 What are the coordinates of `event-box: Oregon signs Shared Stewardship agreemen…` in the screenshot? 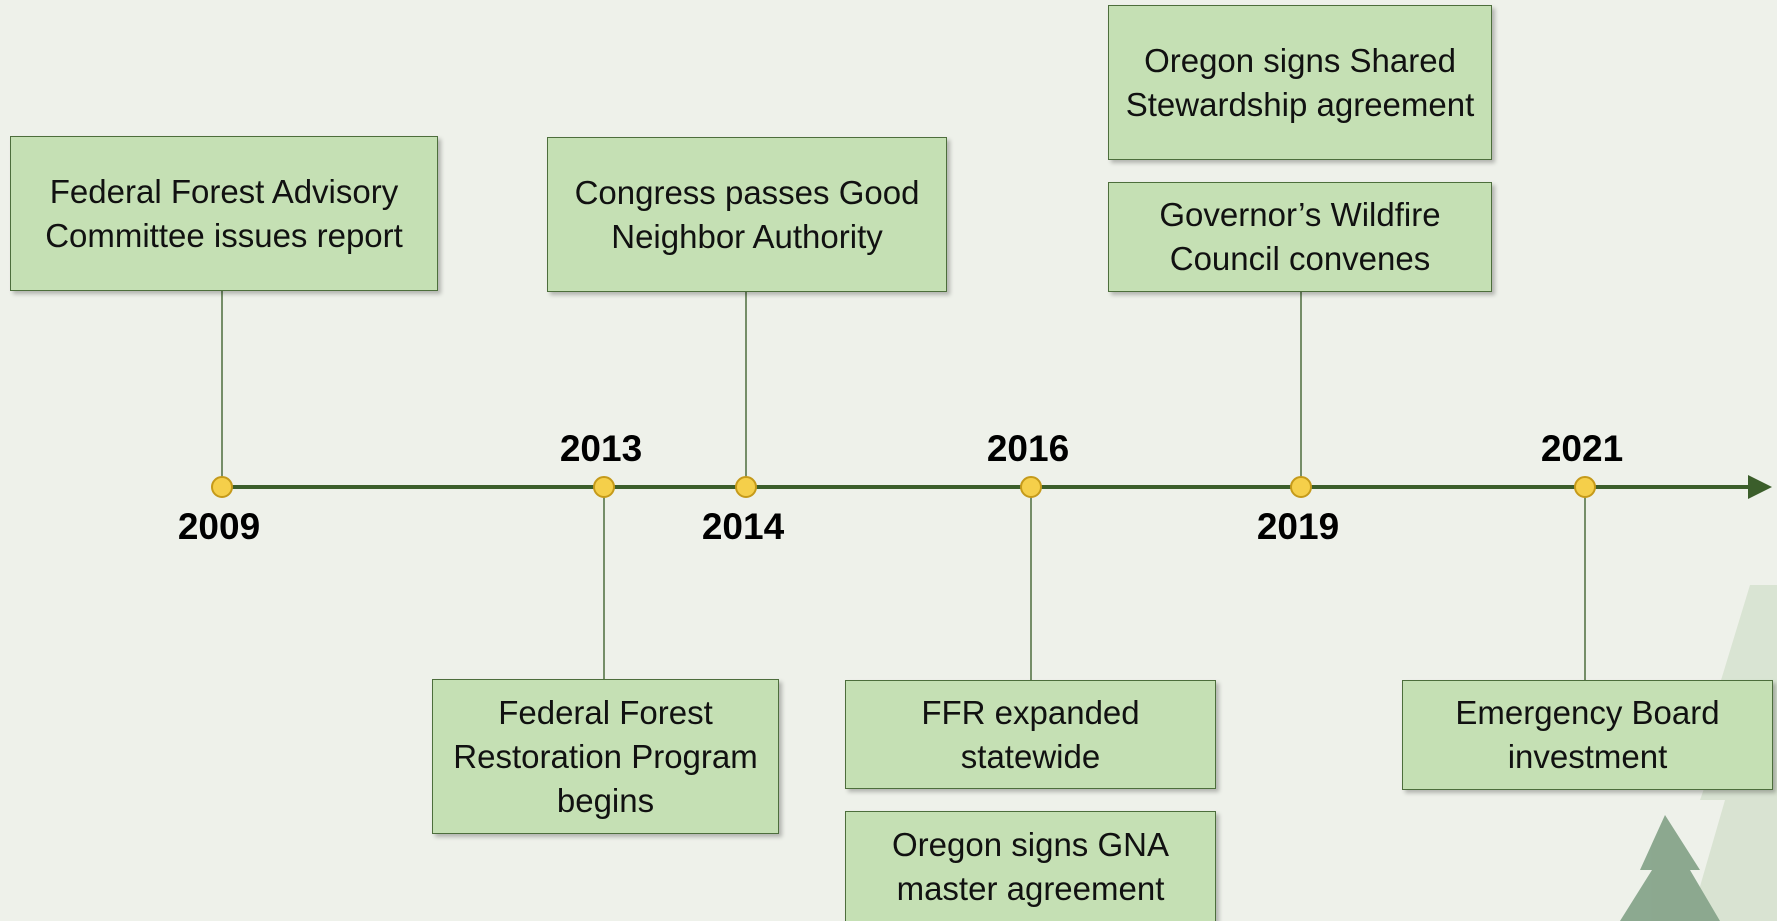 It's located at (1300, 82).